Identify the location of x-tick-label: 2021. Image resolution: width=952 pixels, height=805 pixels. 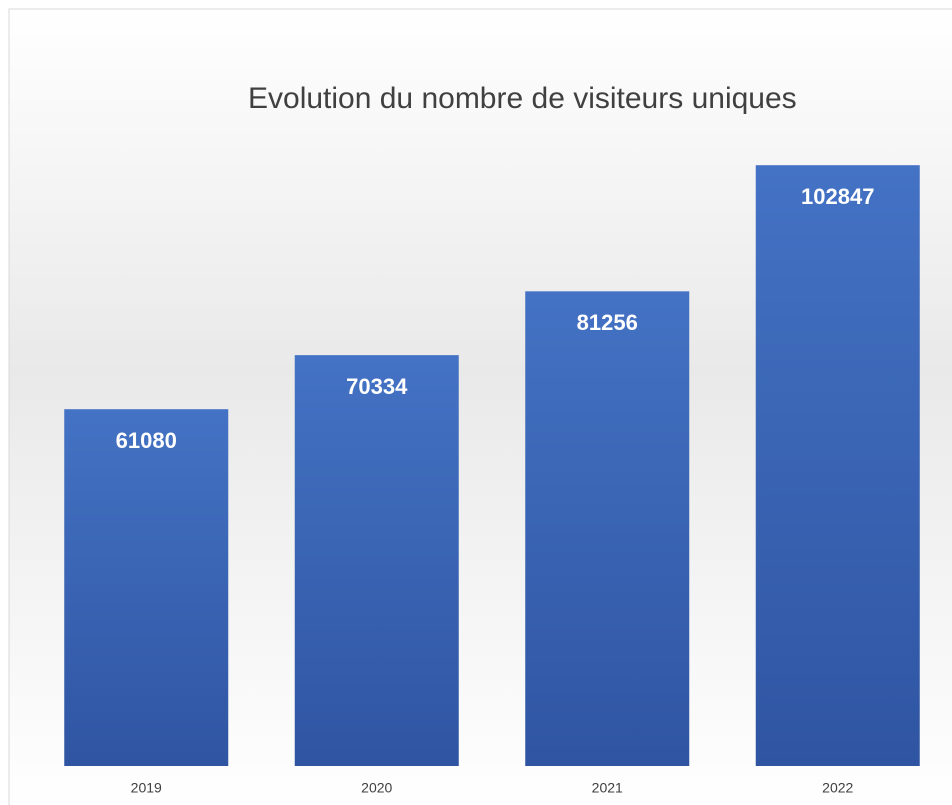
(607, 788).